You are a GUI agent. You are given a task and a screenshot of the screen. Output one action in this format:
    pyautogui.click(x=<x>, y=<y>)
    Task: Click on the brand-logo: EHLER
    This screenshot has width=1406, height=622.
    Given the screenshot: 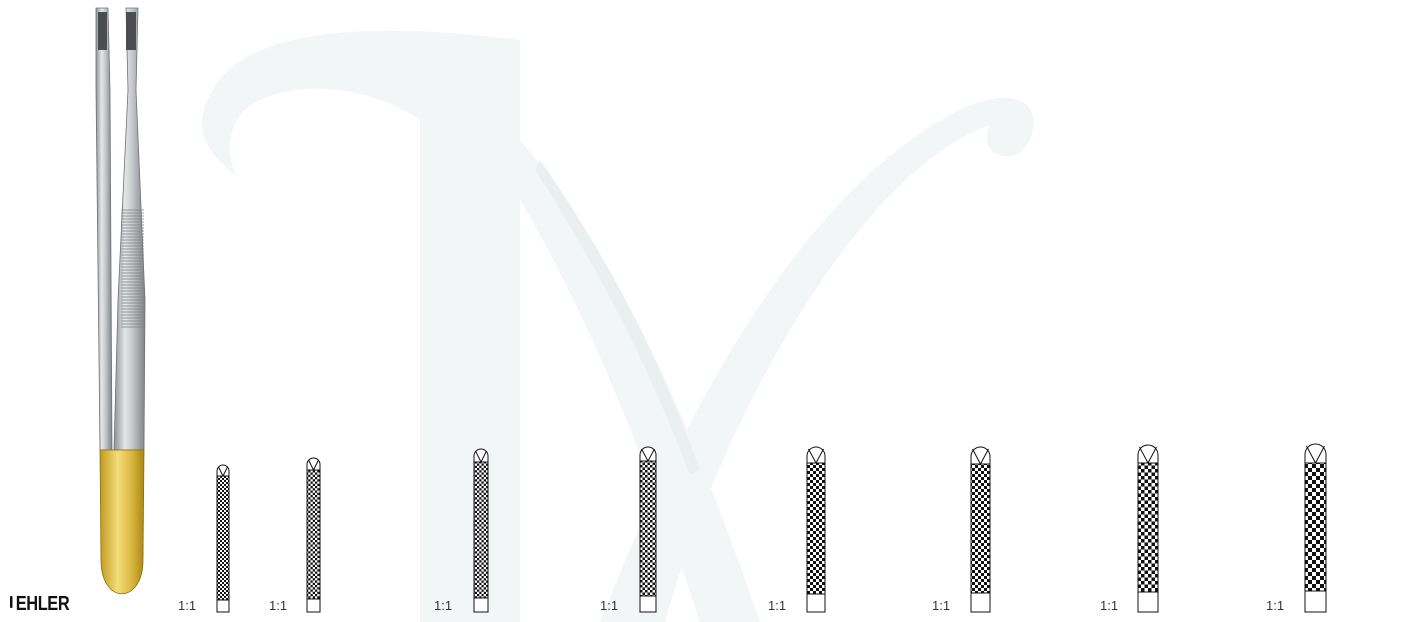 What is the action you would take?
    pyautogui.click(x=40, y=604)
    